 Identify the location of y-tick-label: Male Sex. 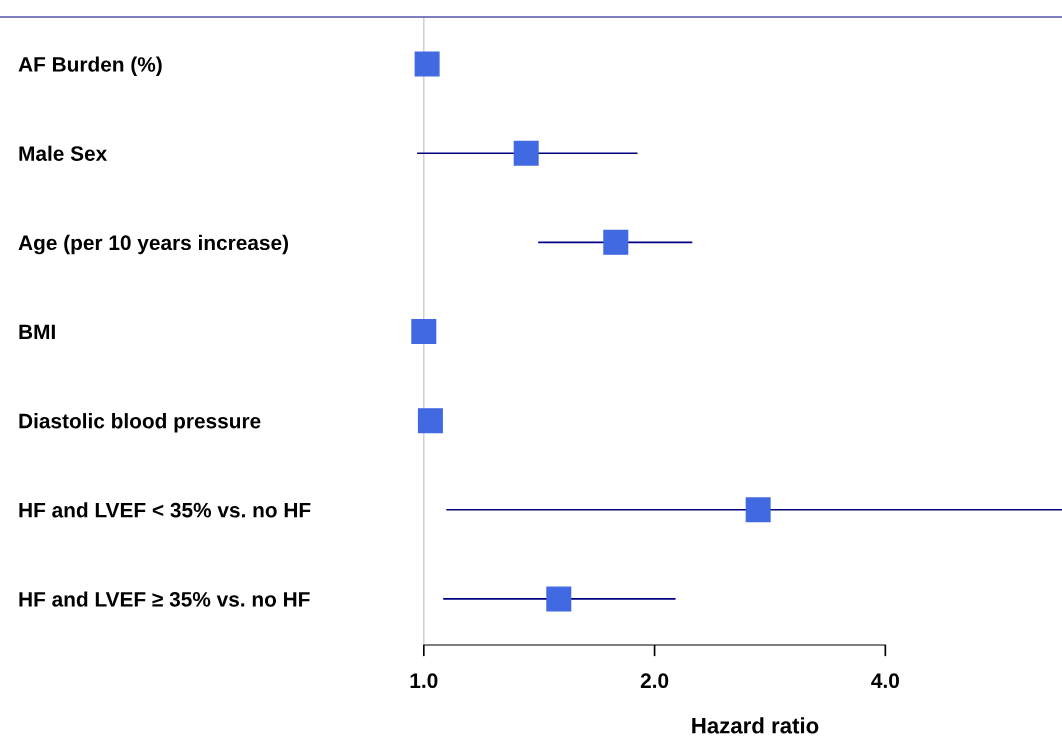
(63, 153).